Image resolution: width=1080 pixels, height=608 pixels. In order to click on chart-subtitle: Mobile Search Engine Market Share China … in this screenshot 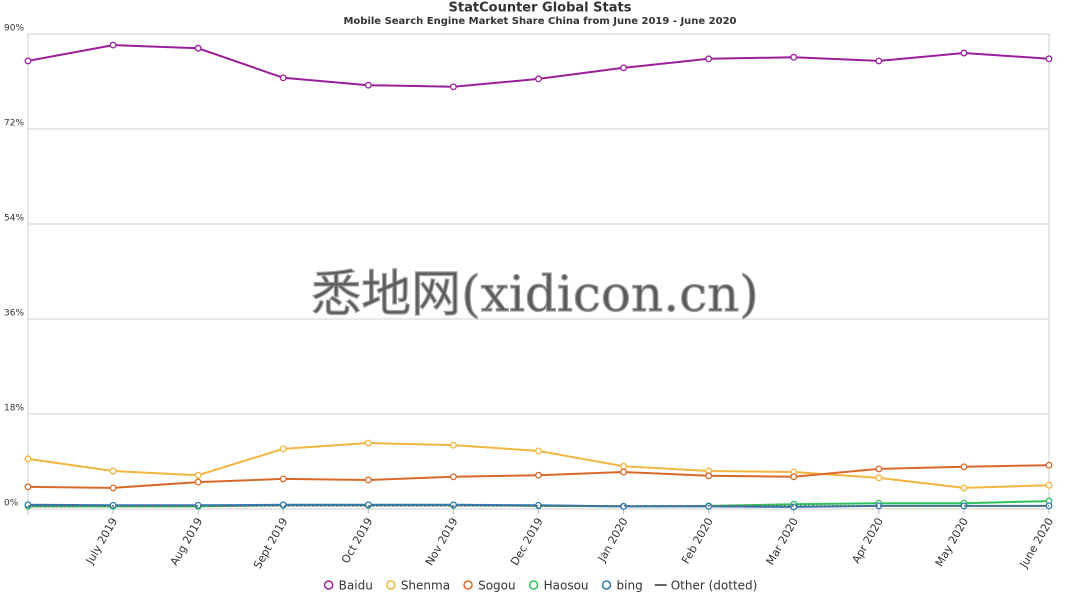, I will do `click(539, 21)`.